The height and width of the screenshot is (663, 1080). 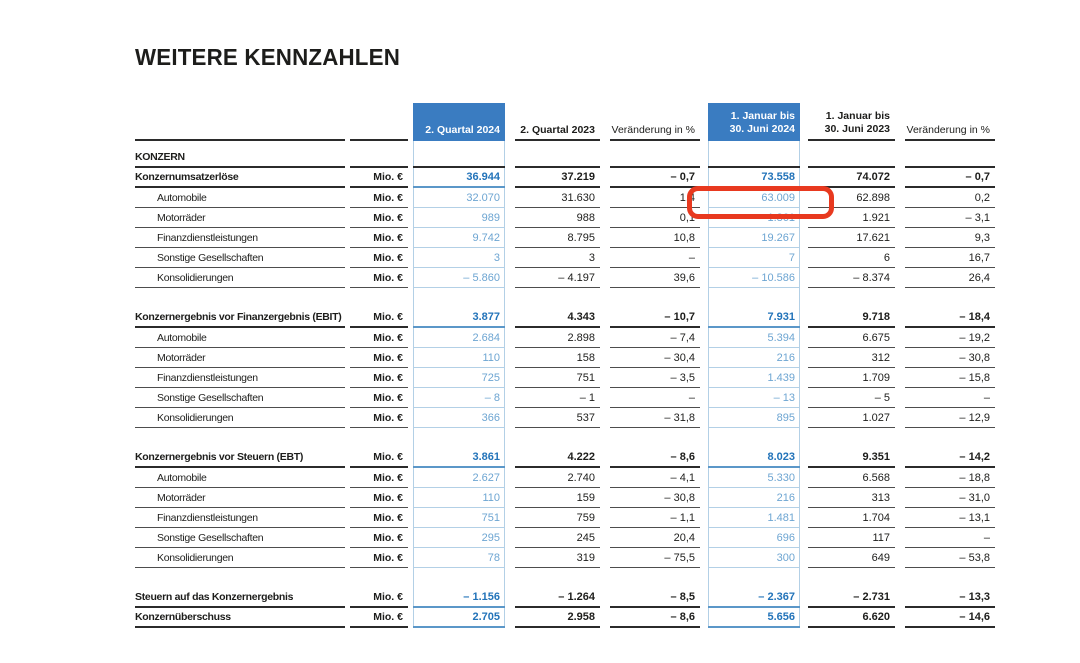 What do you see at coordinates (950, 178) in the screenshot?
I see `value-cell: – 0,7` at bounding box center [950, 178].